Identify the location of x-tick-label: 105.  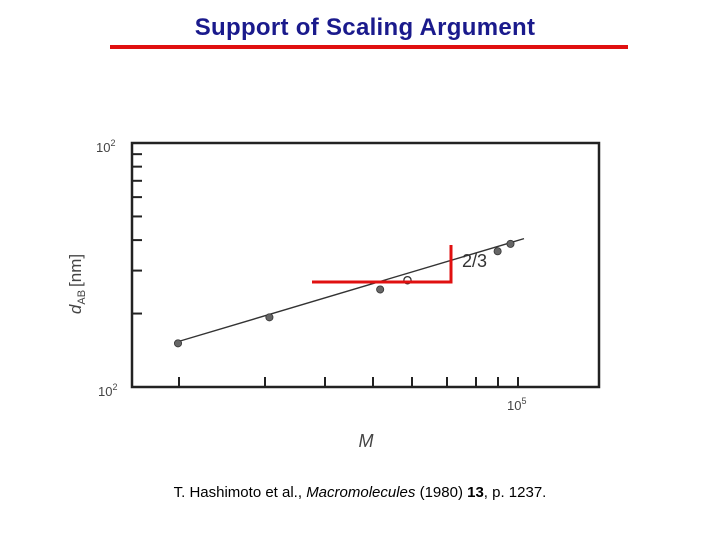
(516, 404).